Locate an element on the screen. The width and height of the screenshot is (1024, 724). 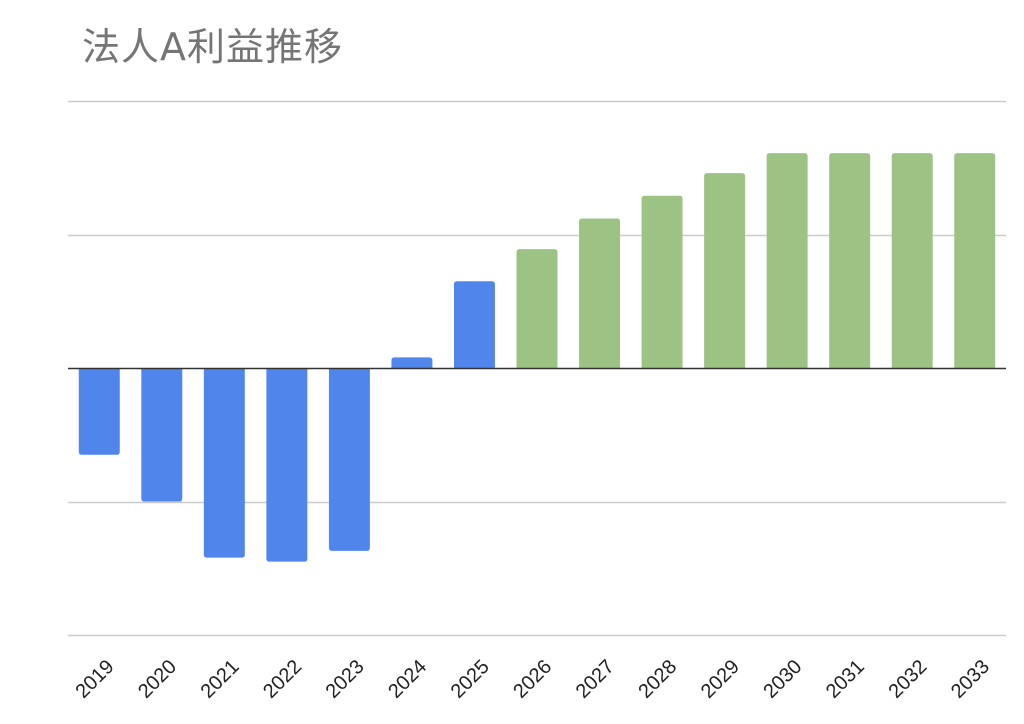
x-tick-label-2028: 2028 is located at coordinates (657, 679).